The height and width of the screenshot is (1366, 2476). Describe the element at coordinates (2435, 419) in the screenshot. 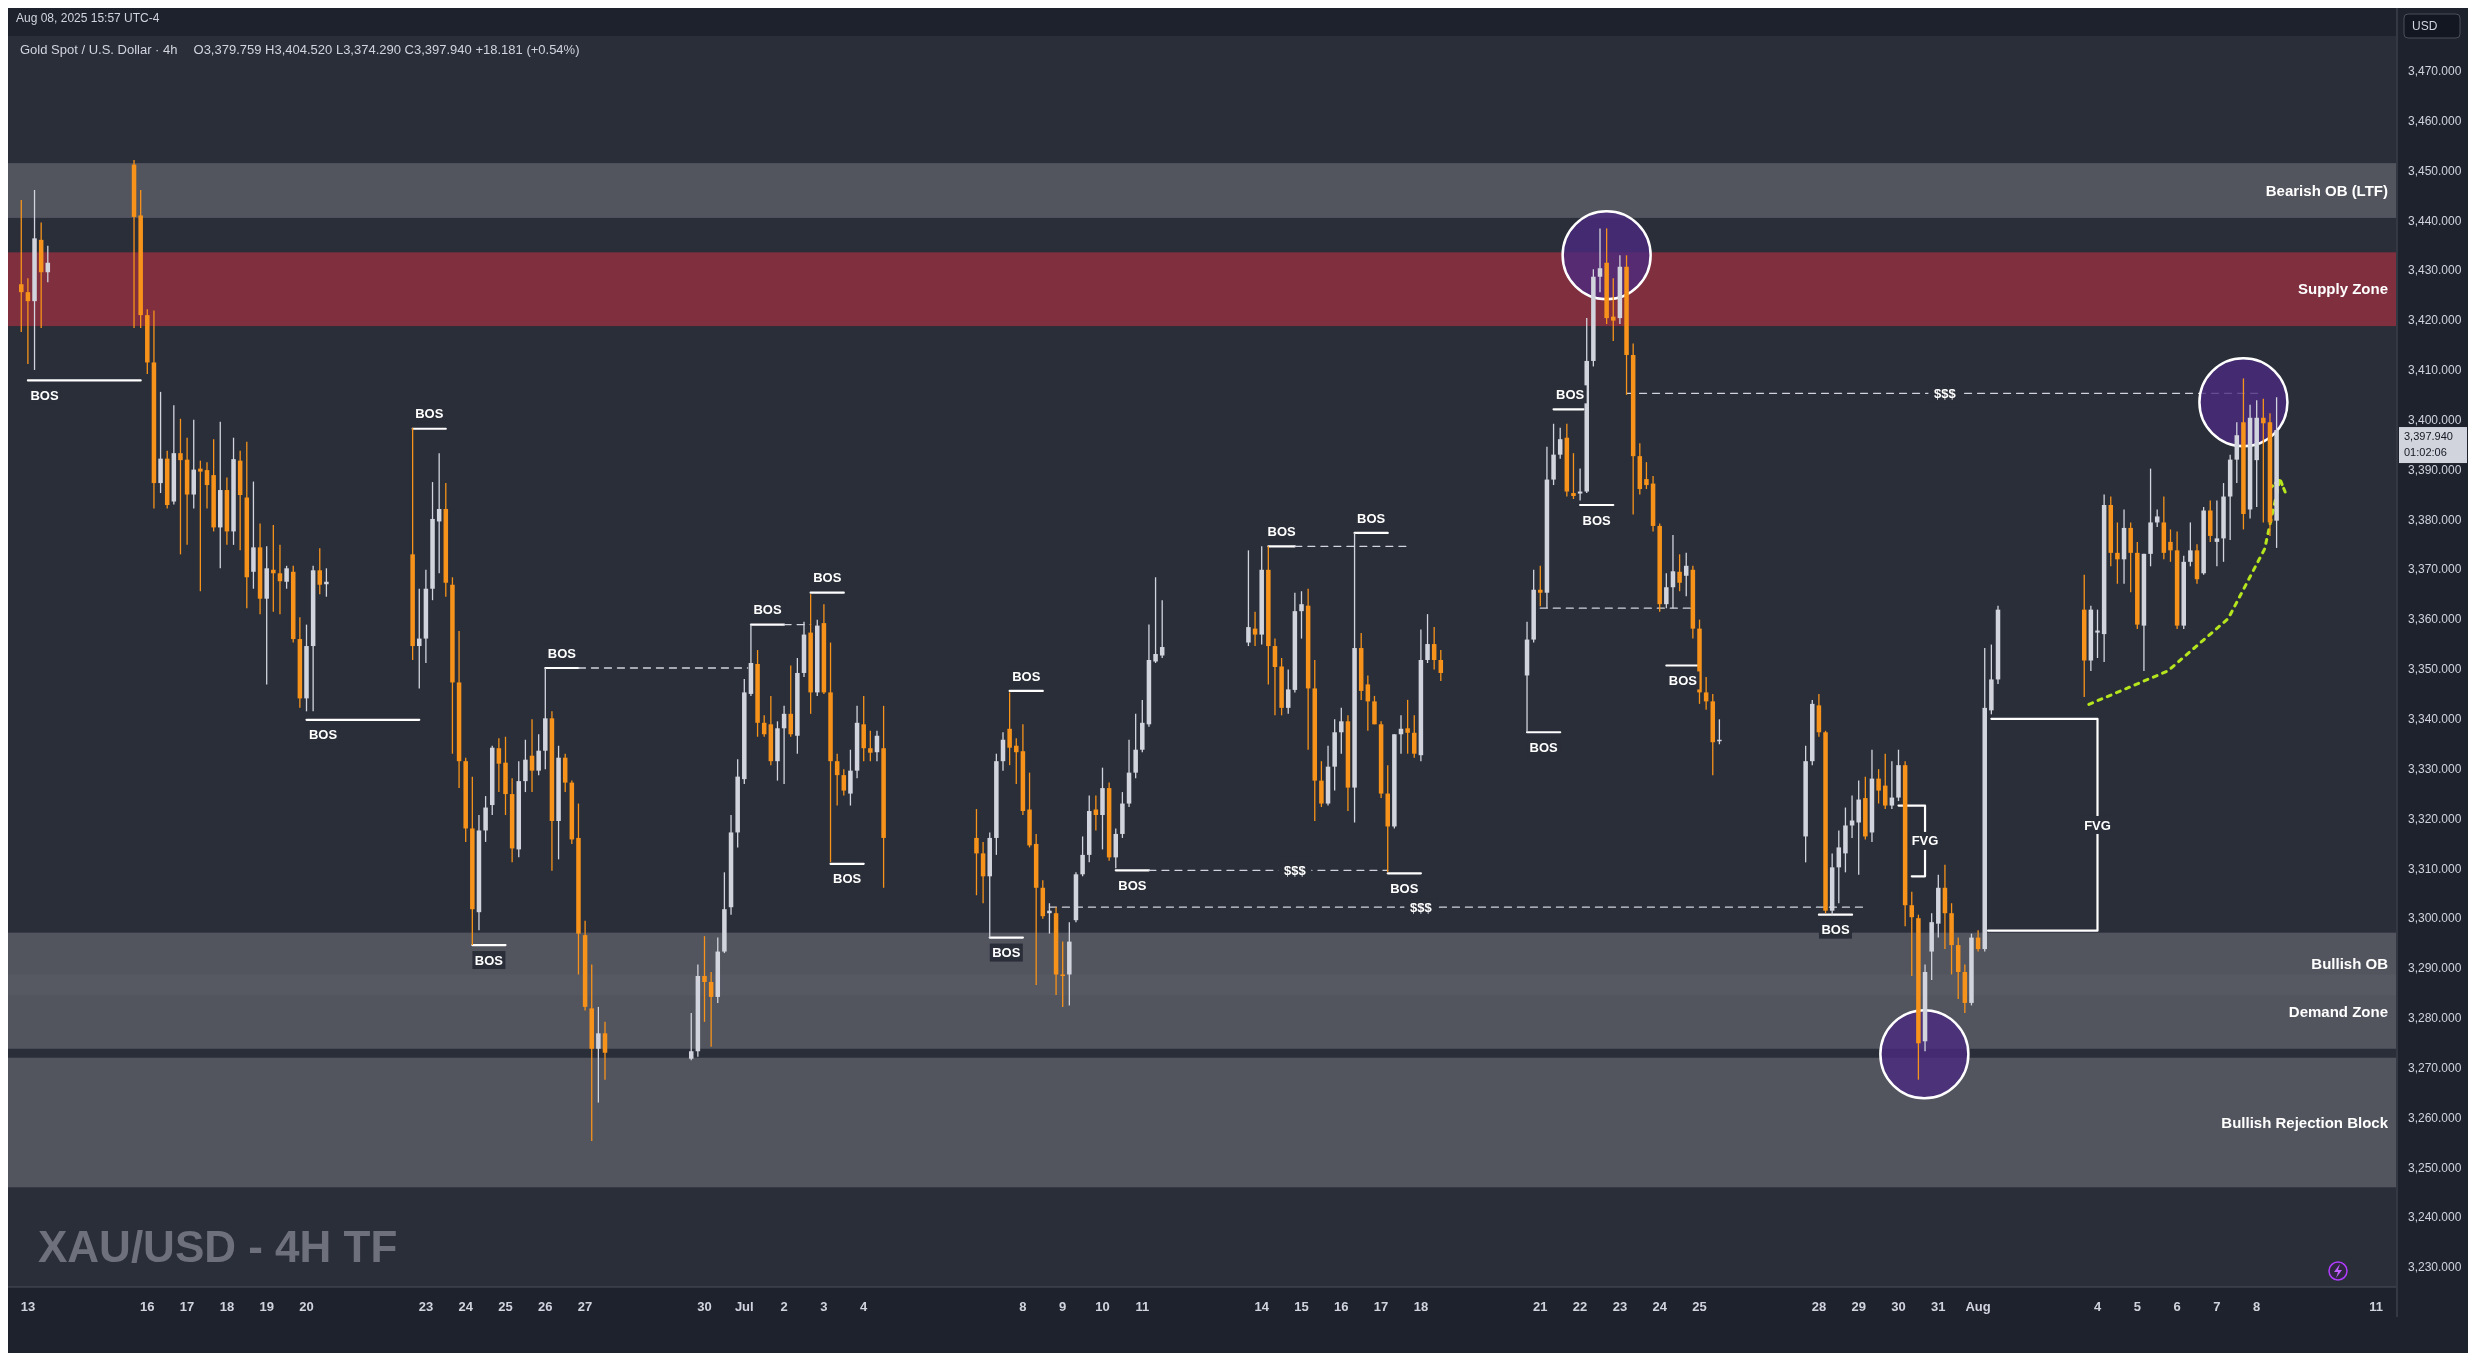

I see `y-tick-label: 3,400.000` at that location.